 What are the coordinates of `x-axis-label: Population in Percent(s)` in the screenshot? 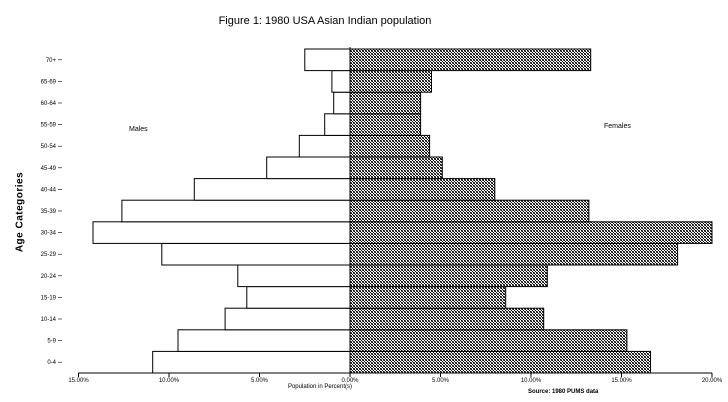 It's located at (320, 387).